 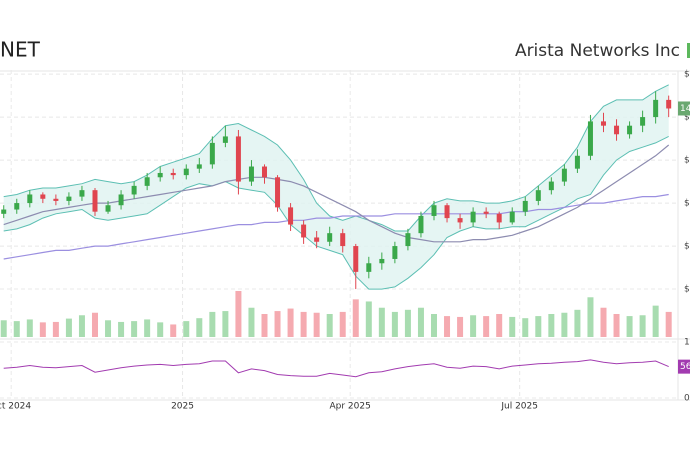 I want to click on ma-slow, so click(x=336, y=226).